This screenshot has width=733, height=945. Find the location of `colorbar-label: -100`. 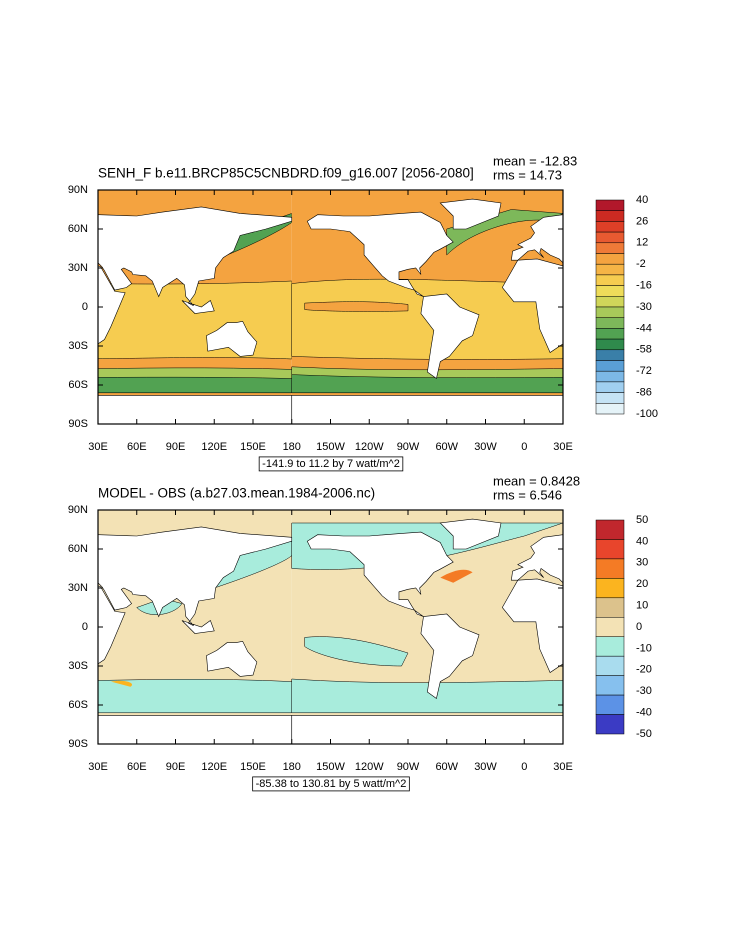

colorbar-label: -100 is located at coordinates (647, 414).